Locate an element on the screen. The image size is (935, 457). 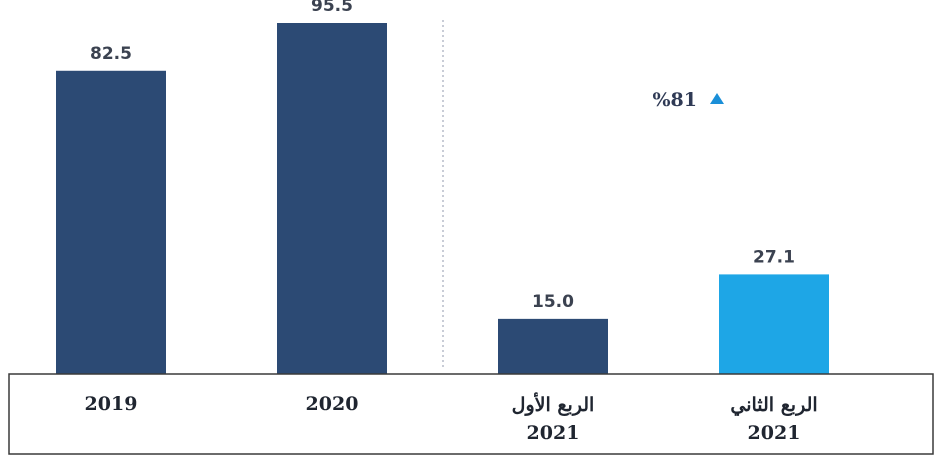
category-label-2-line-1: 2021 is located at coordinates (553, 433).